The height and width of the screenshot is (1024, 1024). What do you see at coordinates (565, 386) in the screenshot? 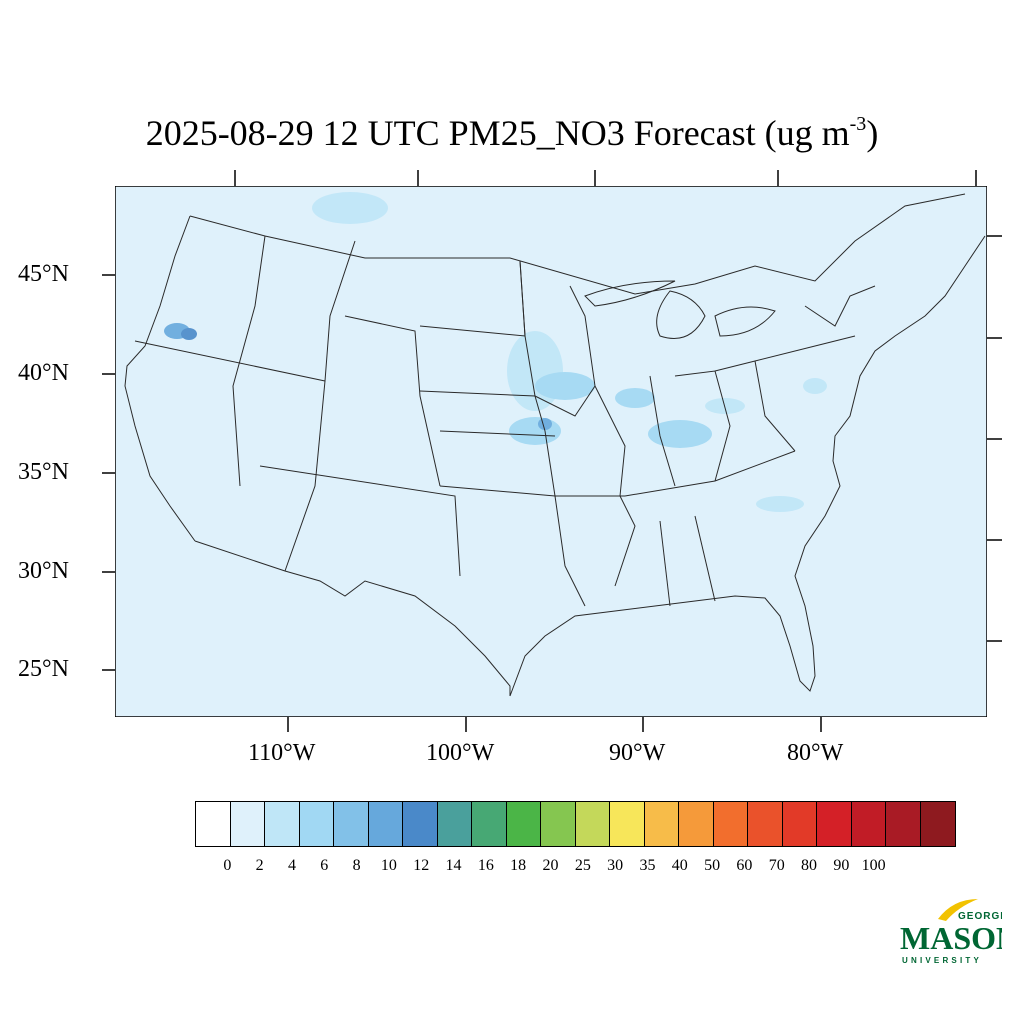
I see `plume-iowa-center` at bounding box center [565, 386].